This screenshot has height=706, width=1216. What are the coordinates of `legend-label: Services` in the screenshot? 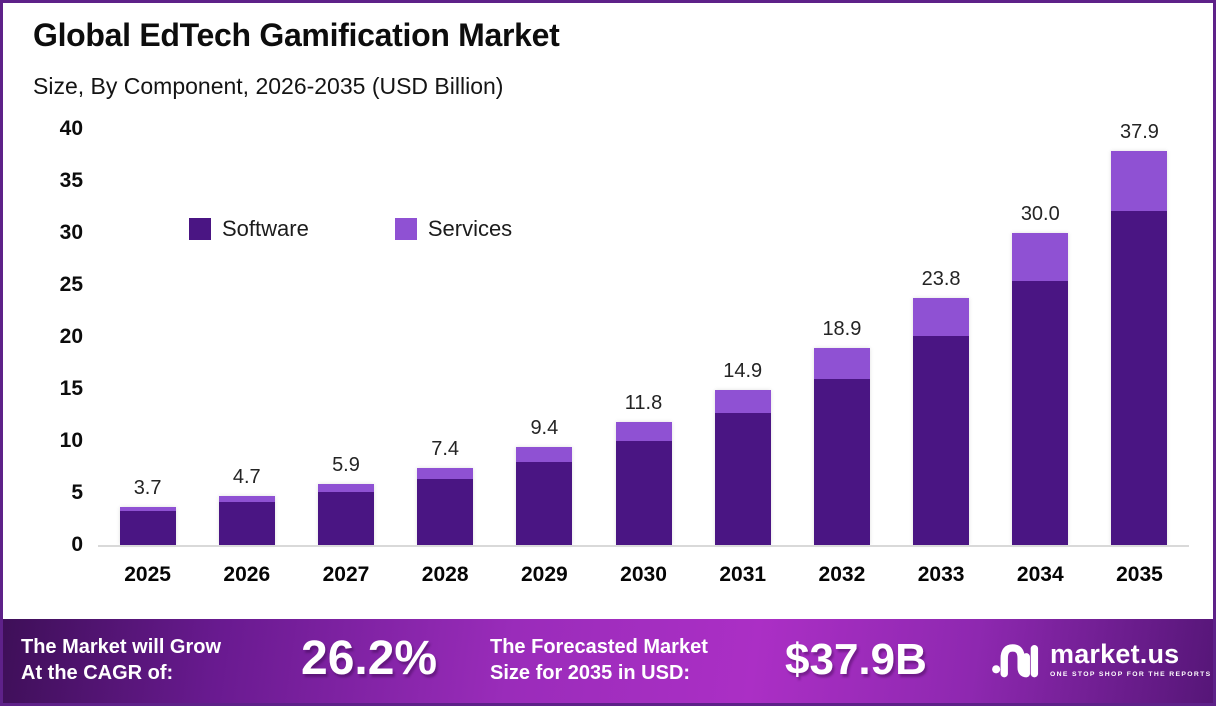 It's located at (470, 228).